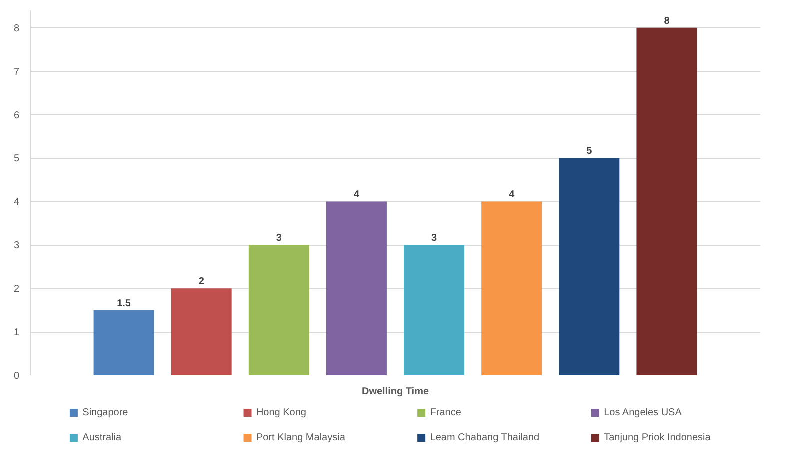 The height and width of the screenshot is (461, 789). I want to click on x-tick-label: Dwelling Time, so click(396, 392).